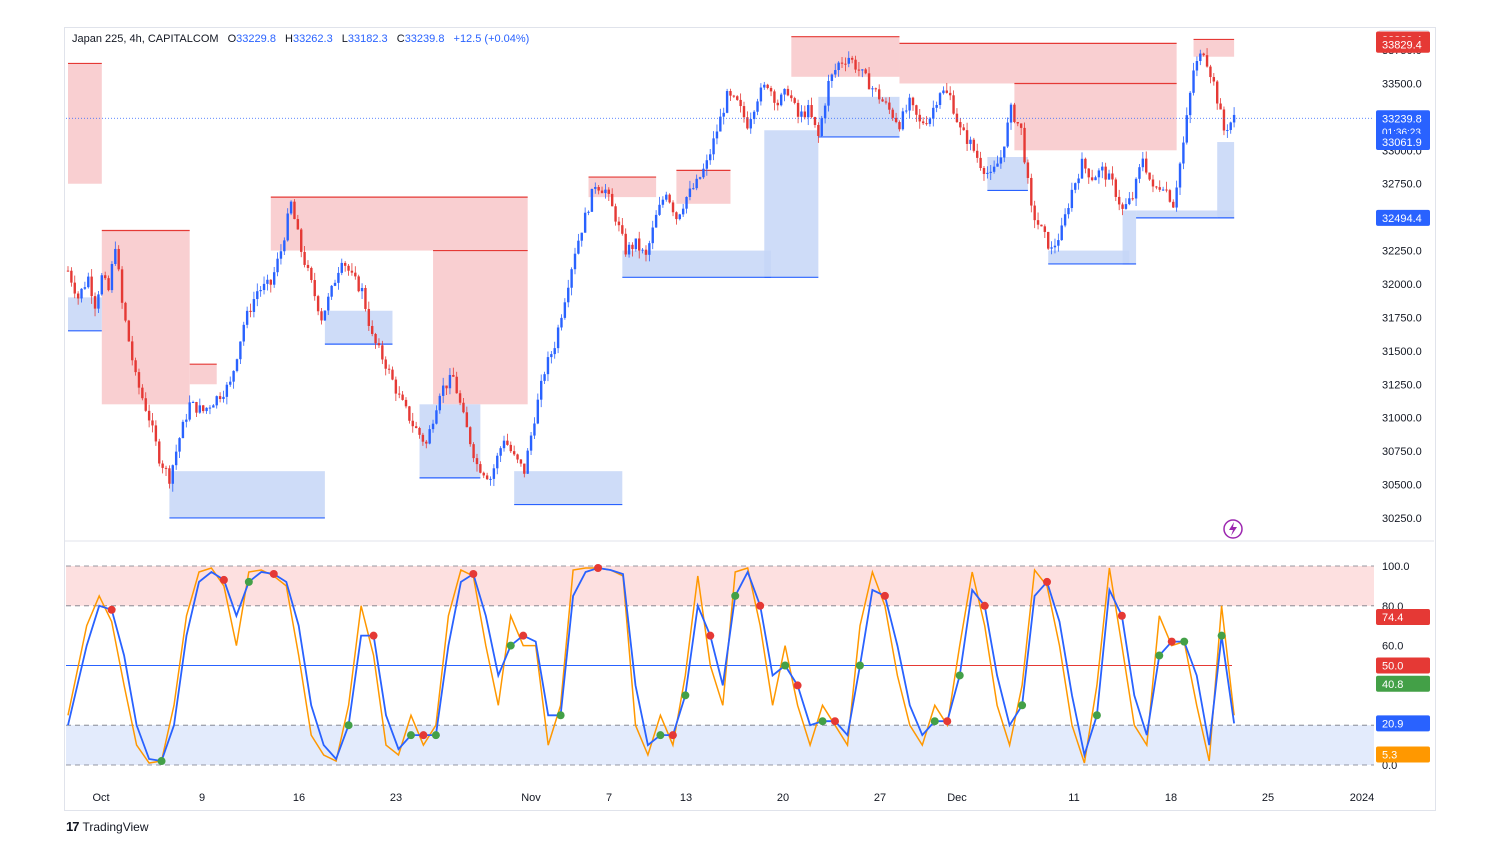 The image size is (1500, 844). What do you see at coordinates (344, 39) in the screenshot?
I see `low-label: L` at bounding box center [344, 39].